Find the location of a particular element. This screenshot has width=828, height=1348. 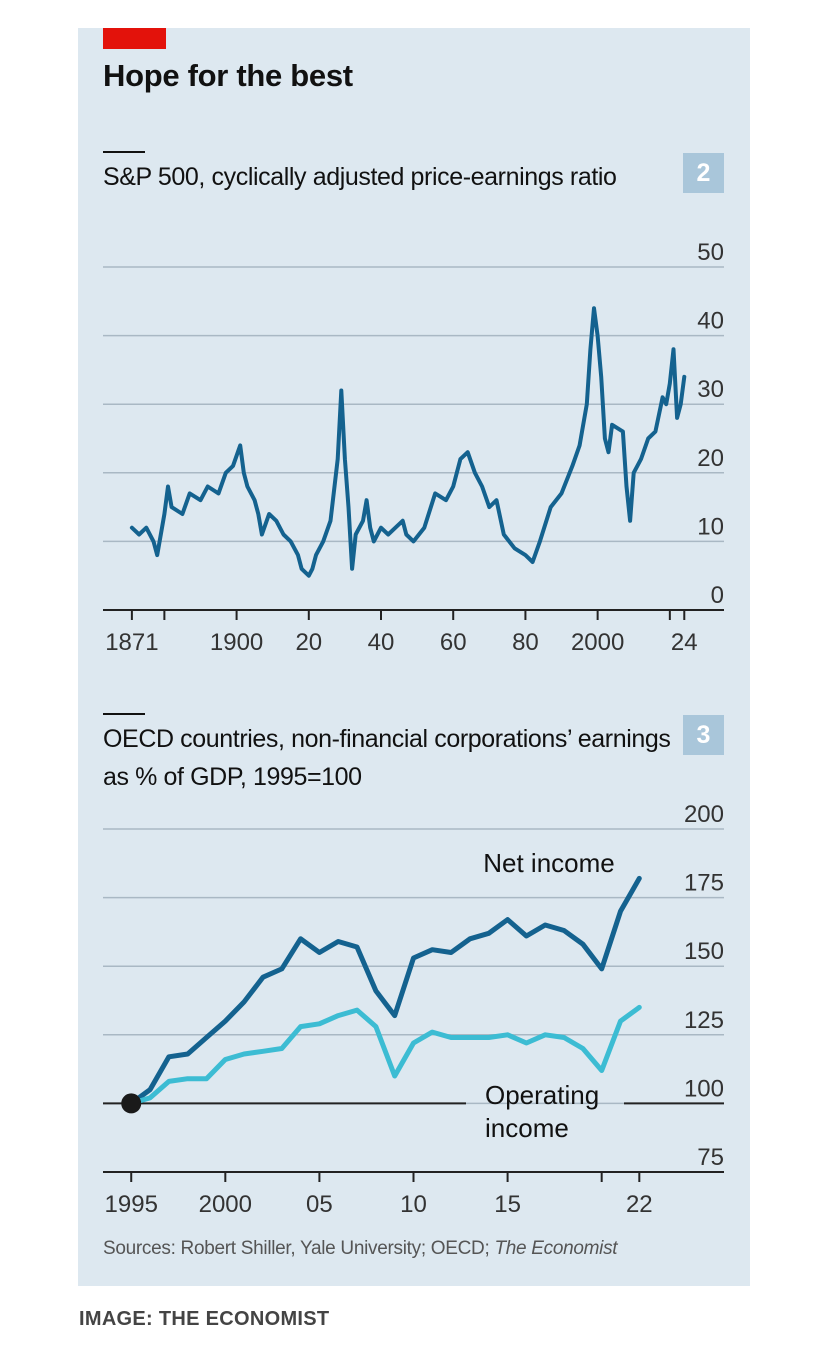

chart2-y-tick-label: 40 is located at coordinates (710, 321).